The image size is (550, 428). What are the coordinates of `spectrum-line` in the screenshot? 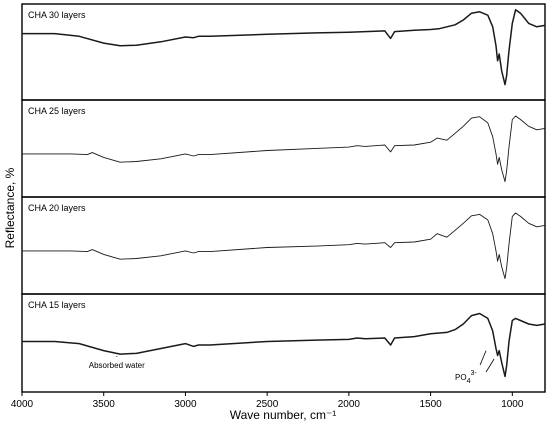 It's located at (284, 345).